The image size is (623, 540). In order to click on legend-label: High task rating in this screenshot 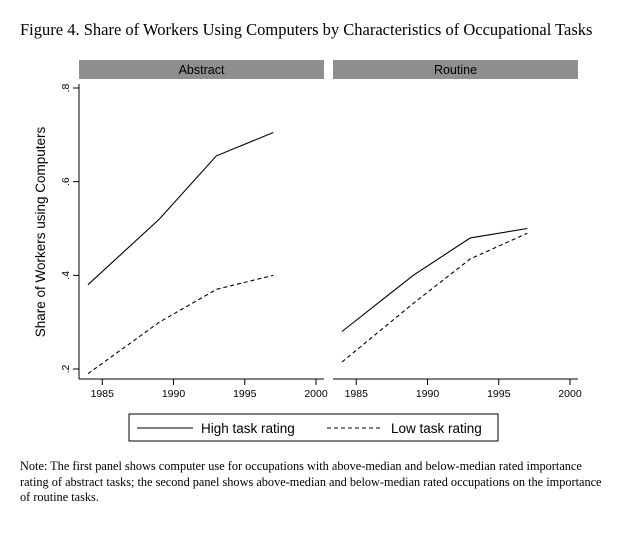, I will do `click(248, 428)`.